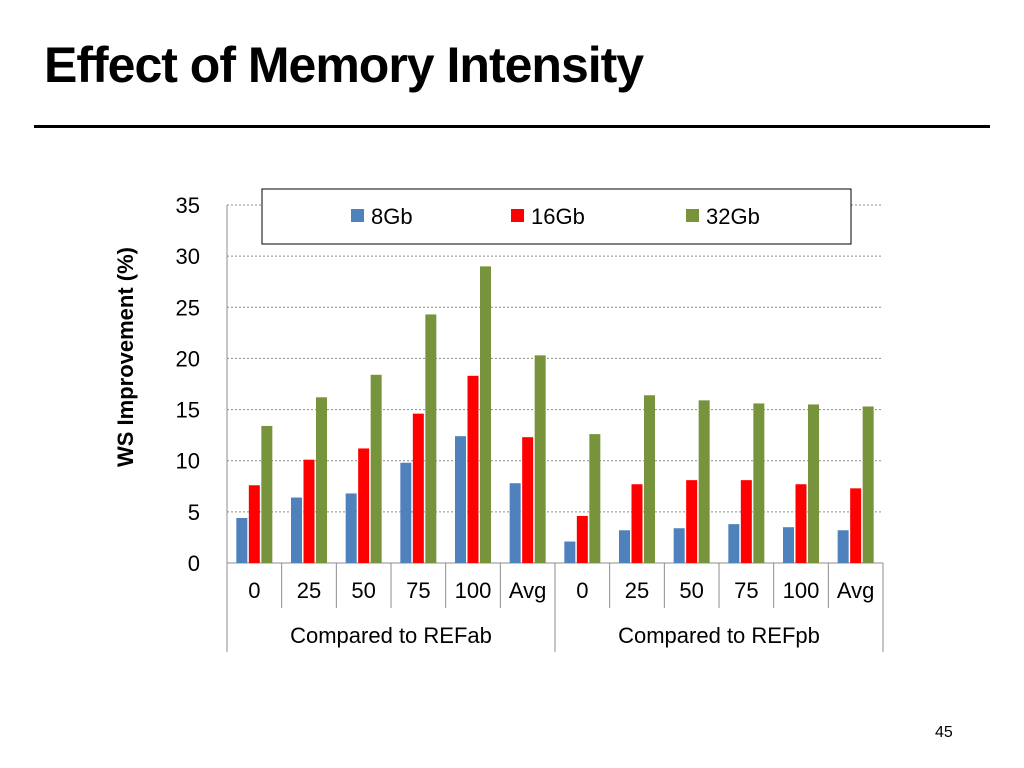 The width and height of the screenshot is (1024, 768). Describe the element at coordinates (194, 512) in the screenshot. I see `y-tick-label: 5` at that location.